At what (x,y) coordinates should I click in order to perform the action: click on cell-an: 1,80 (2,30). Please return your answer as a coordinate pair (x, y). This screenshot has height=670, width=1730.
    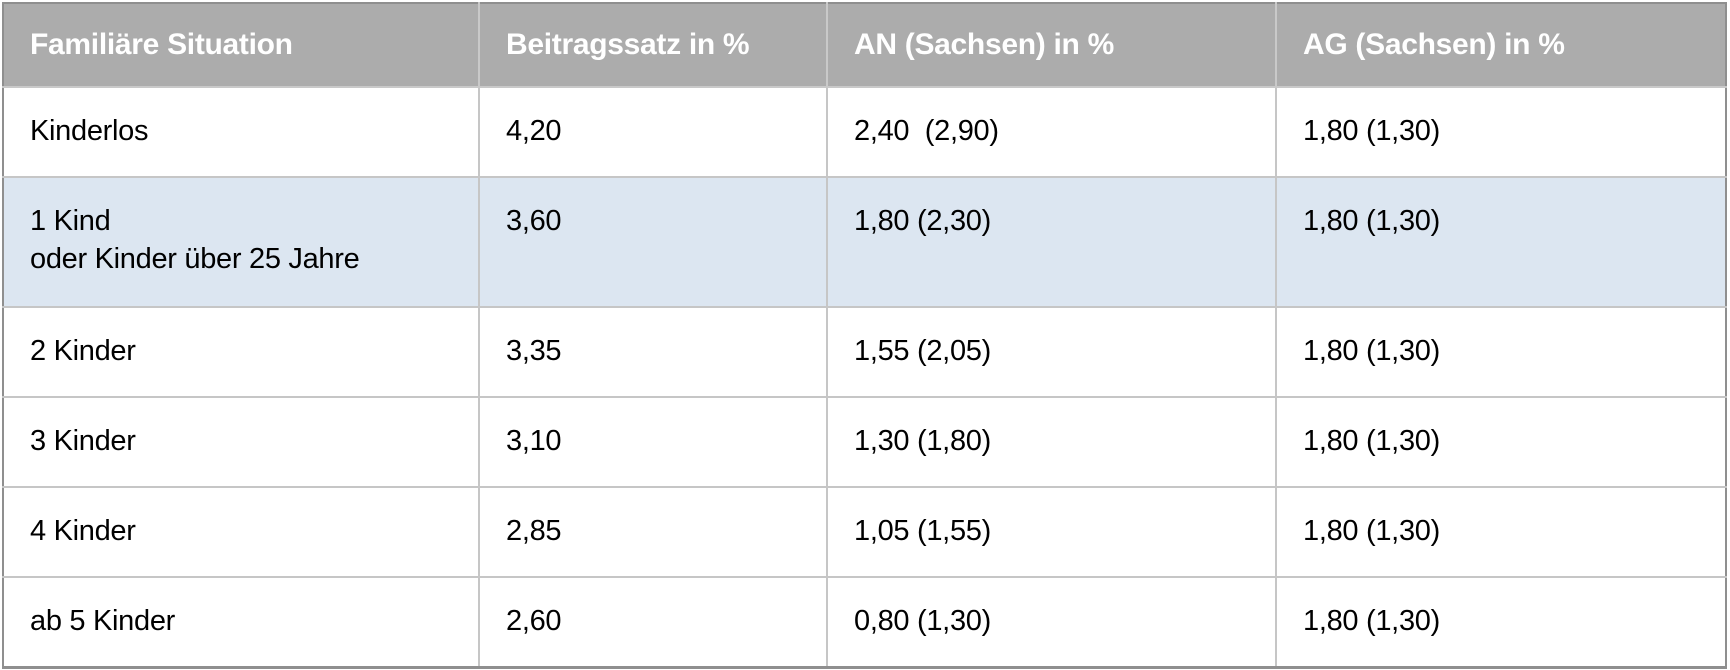
    Looking at the image, I should click on (1051, 242).